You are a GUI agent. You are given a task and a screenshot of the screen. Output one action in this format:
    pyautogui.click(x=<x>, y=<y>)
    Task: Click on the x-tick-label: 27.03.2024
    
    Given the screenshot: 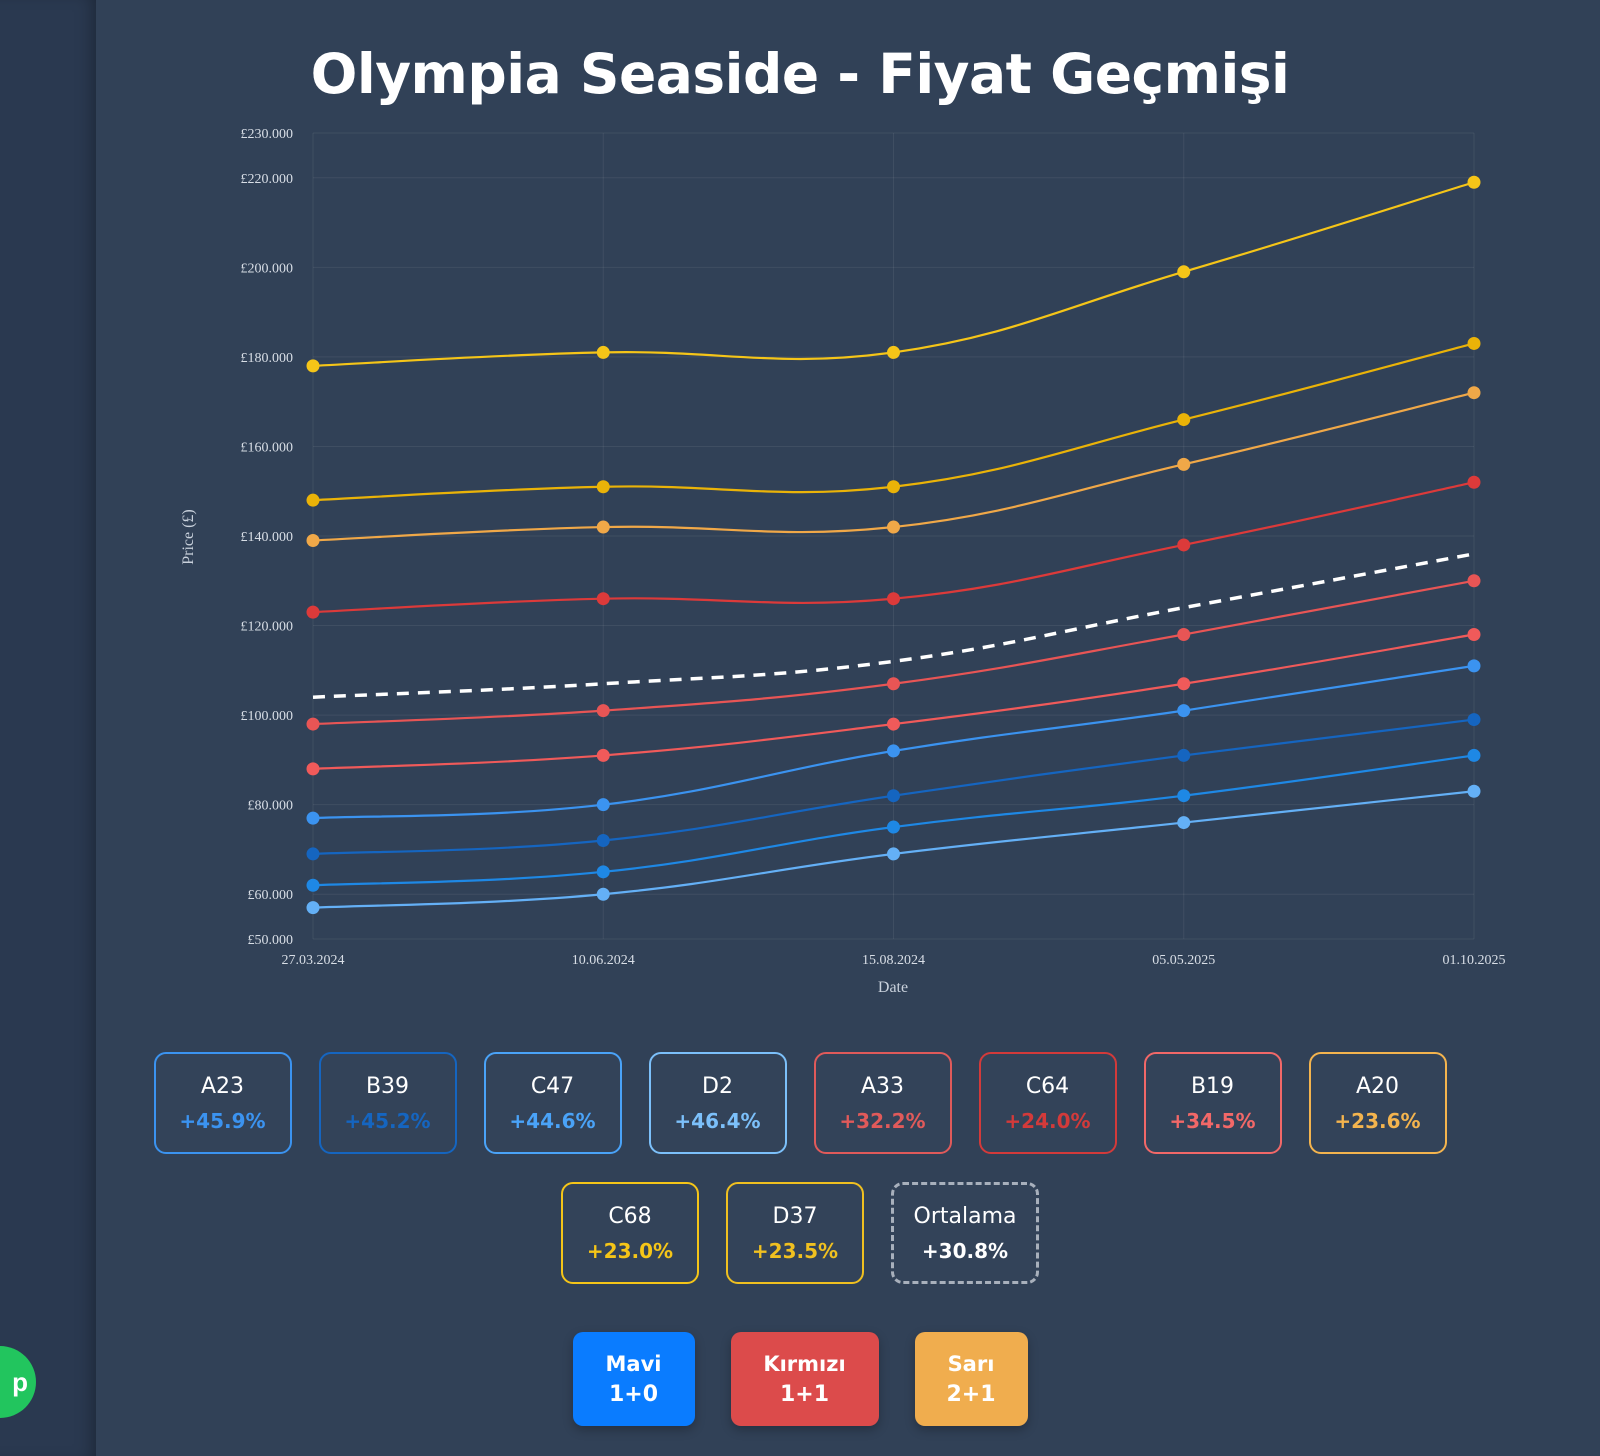 What is the action you would take?
    pyautogui.click(x=313, y=960)
    